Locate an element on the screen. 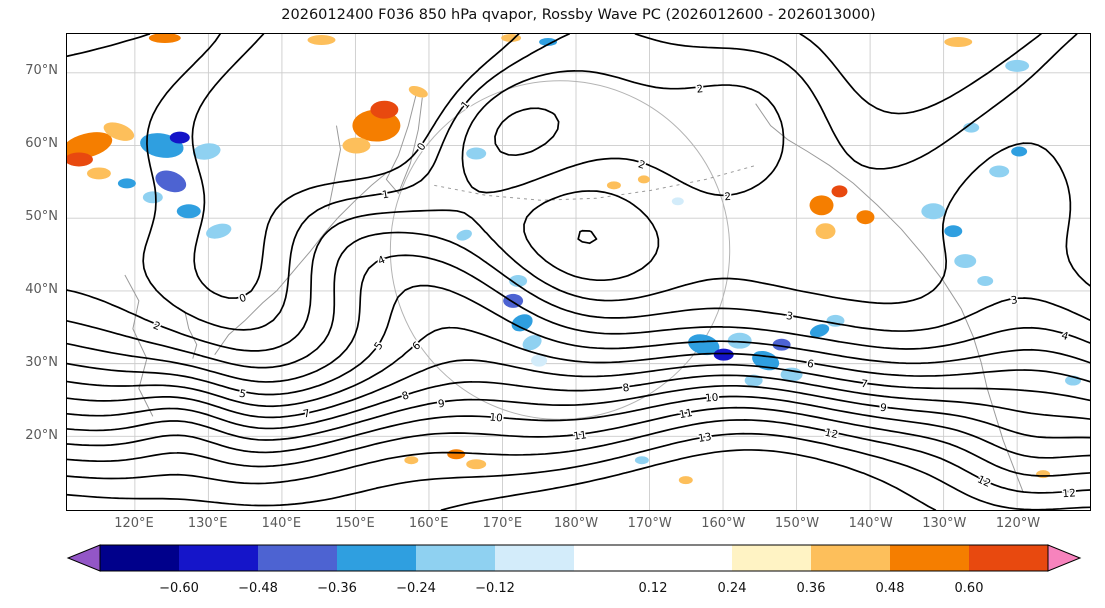 This screenshot has height=608, width=1105. x-axis-tick-label: 130°W is located at coordinates (944, 523).